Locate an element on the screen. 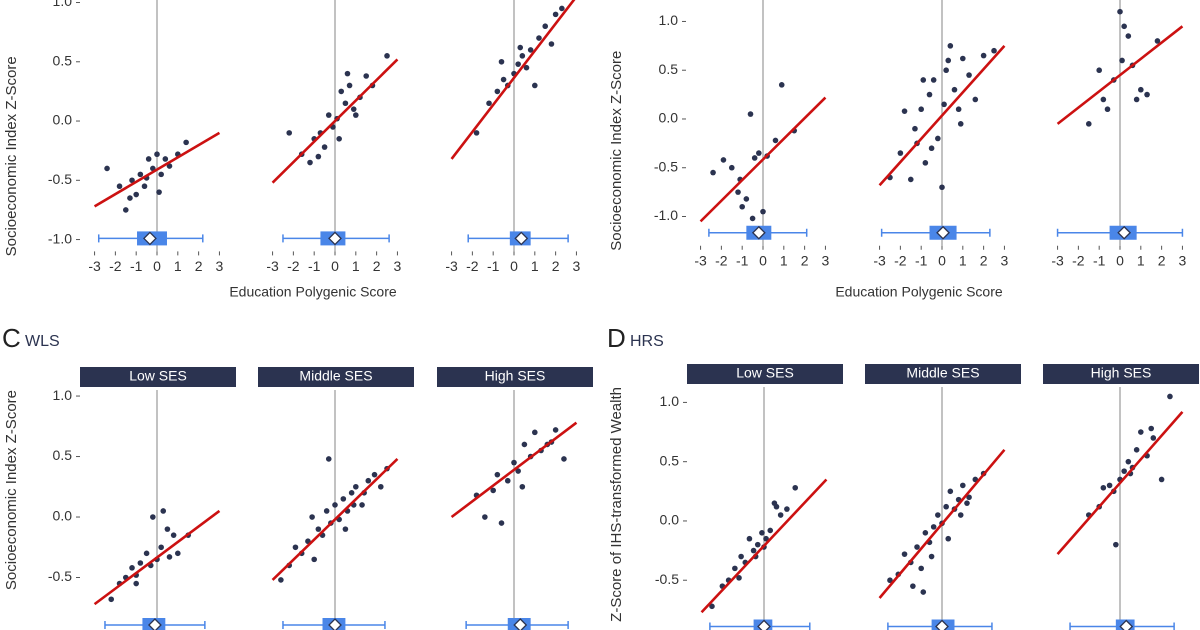 The image size is (1200, 630). y-tick-label: -1.0 is located at coordinates (60, 238).